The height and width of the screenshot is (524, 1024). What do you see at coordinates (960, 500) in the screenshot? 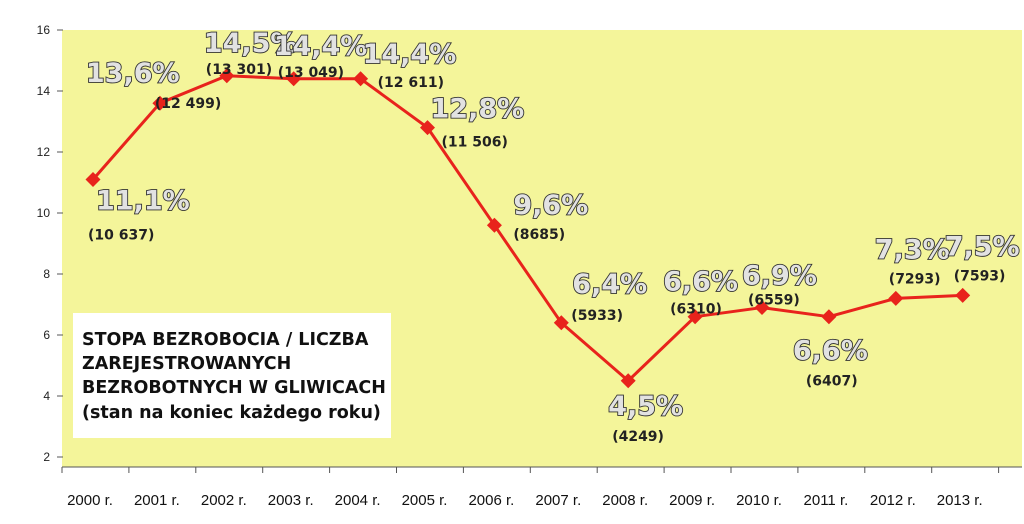
I see `x-tick-label: 2013 r.` at bounding box center [960, 500].